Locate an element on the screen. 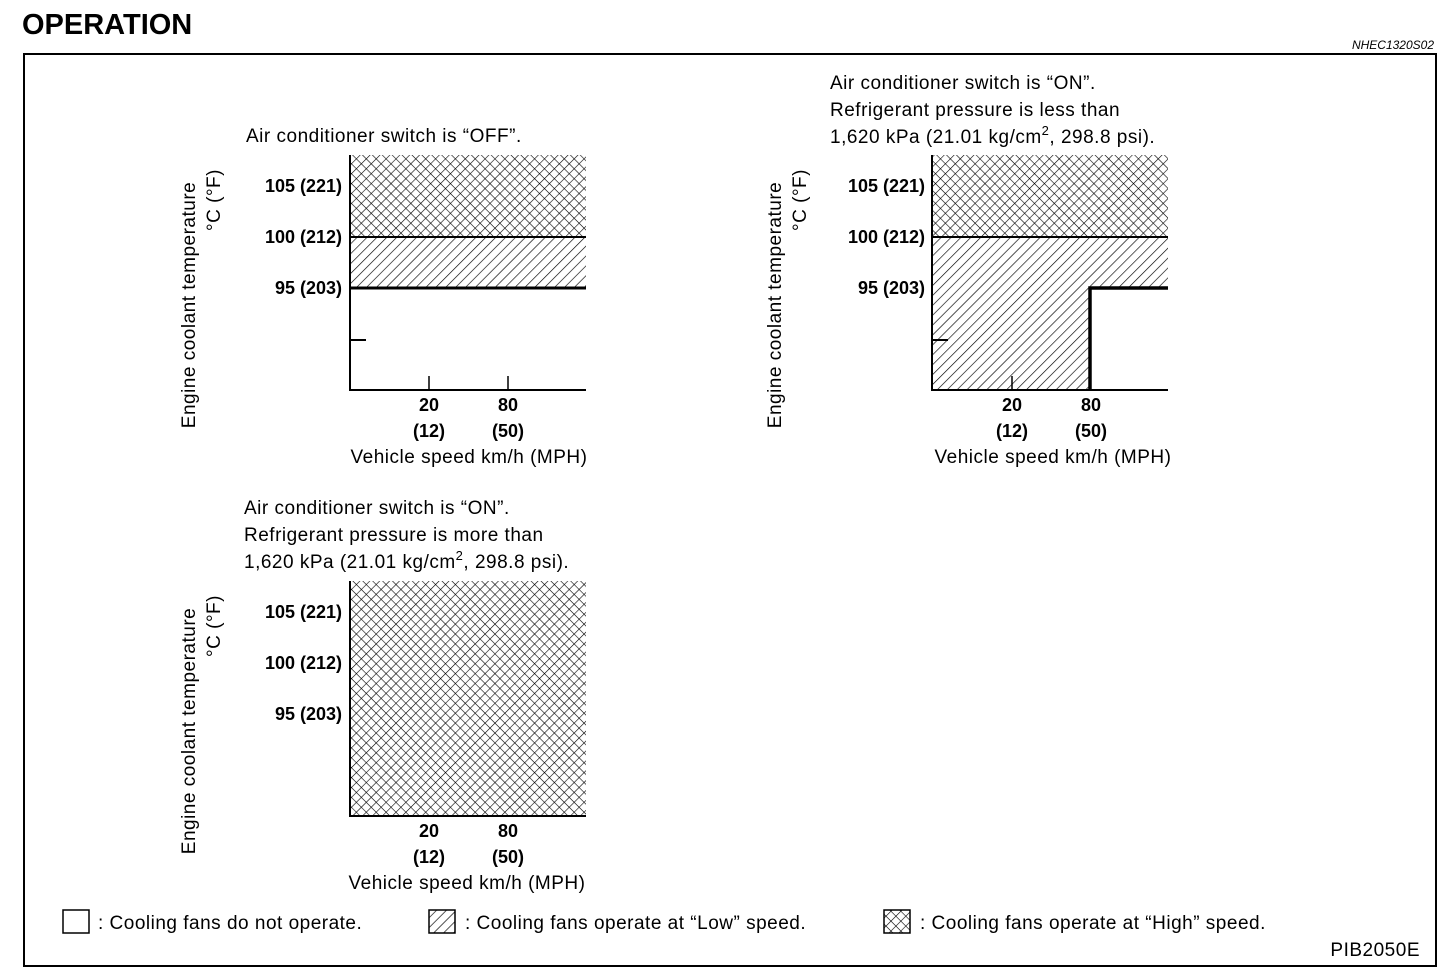 The image size is (1456, 978). chart-ac-off: Air conditioner switch is “OFF”. is located at coordinates (416, 258).